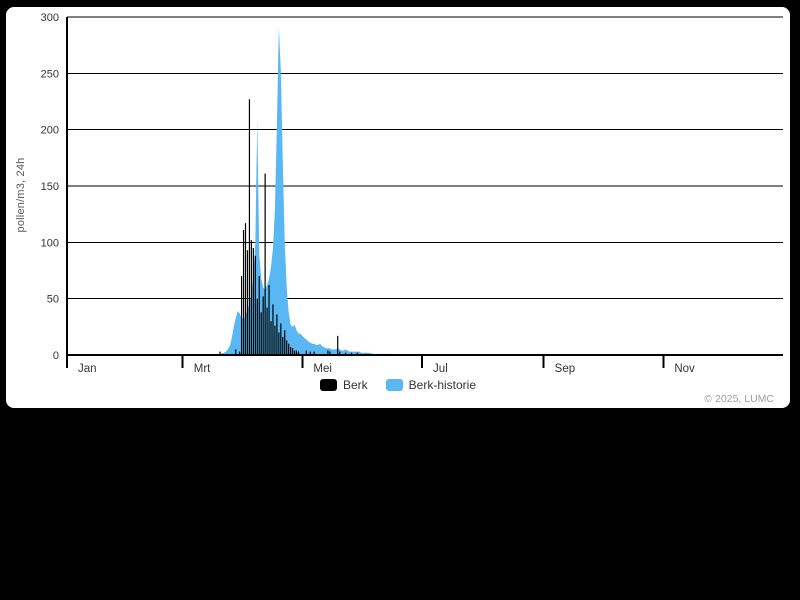  Describe the element at coordinates (565, 369) in the screenshot. I see `x-tick-label: Sep` at that location.